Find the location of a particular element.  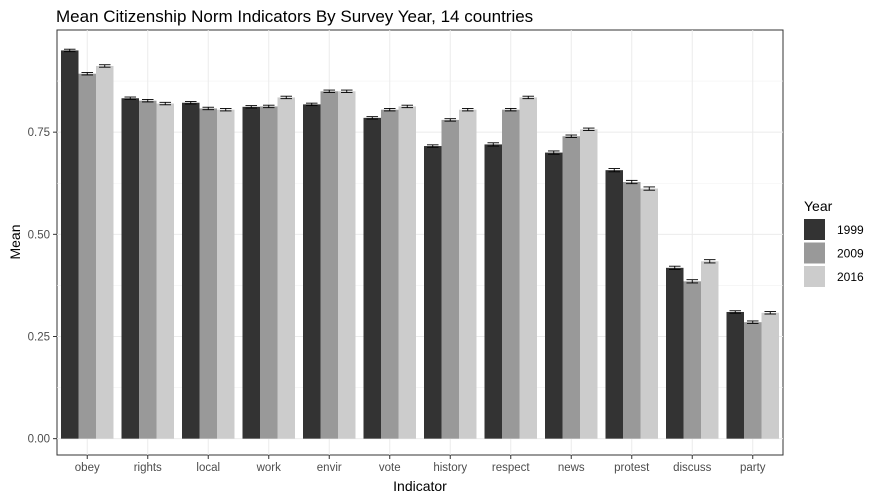

errorbar-local-2016 is located at coordinates (225, 110).